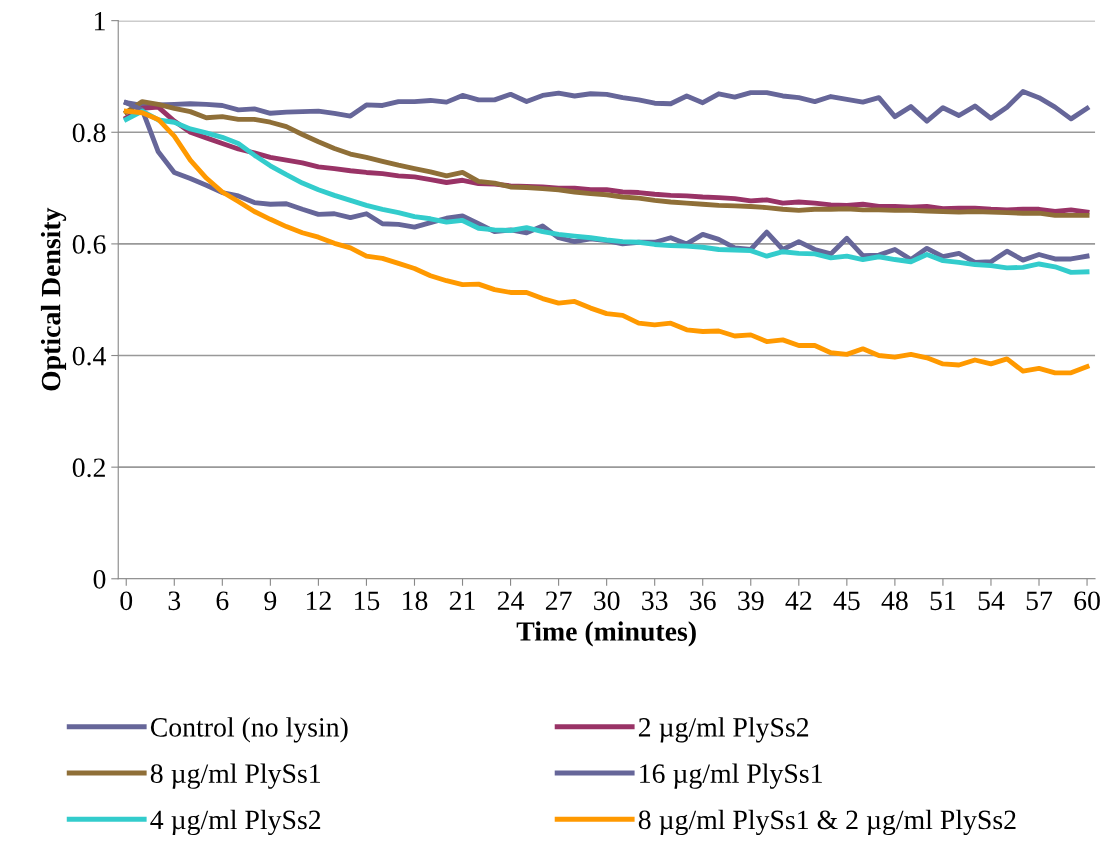 The image size is (1105, 860). Describe the element at coordinates (606, 634) in the screenshot. I see `x-axis-title: Time (minutes)` at that location.